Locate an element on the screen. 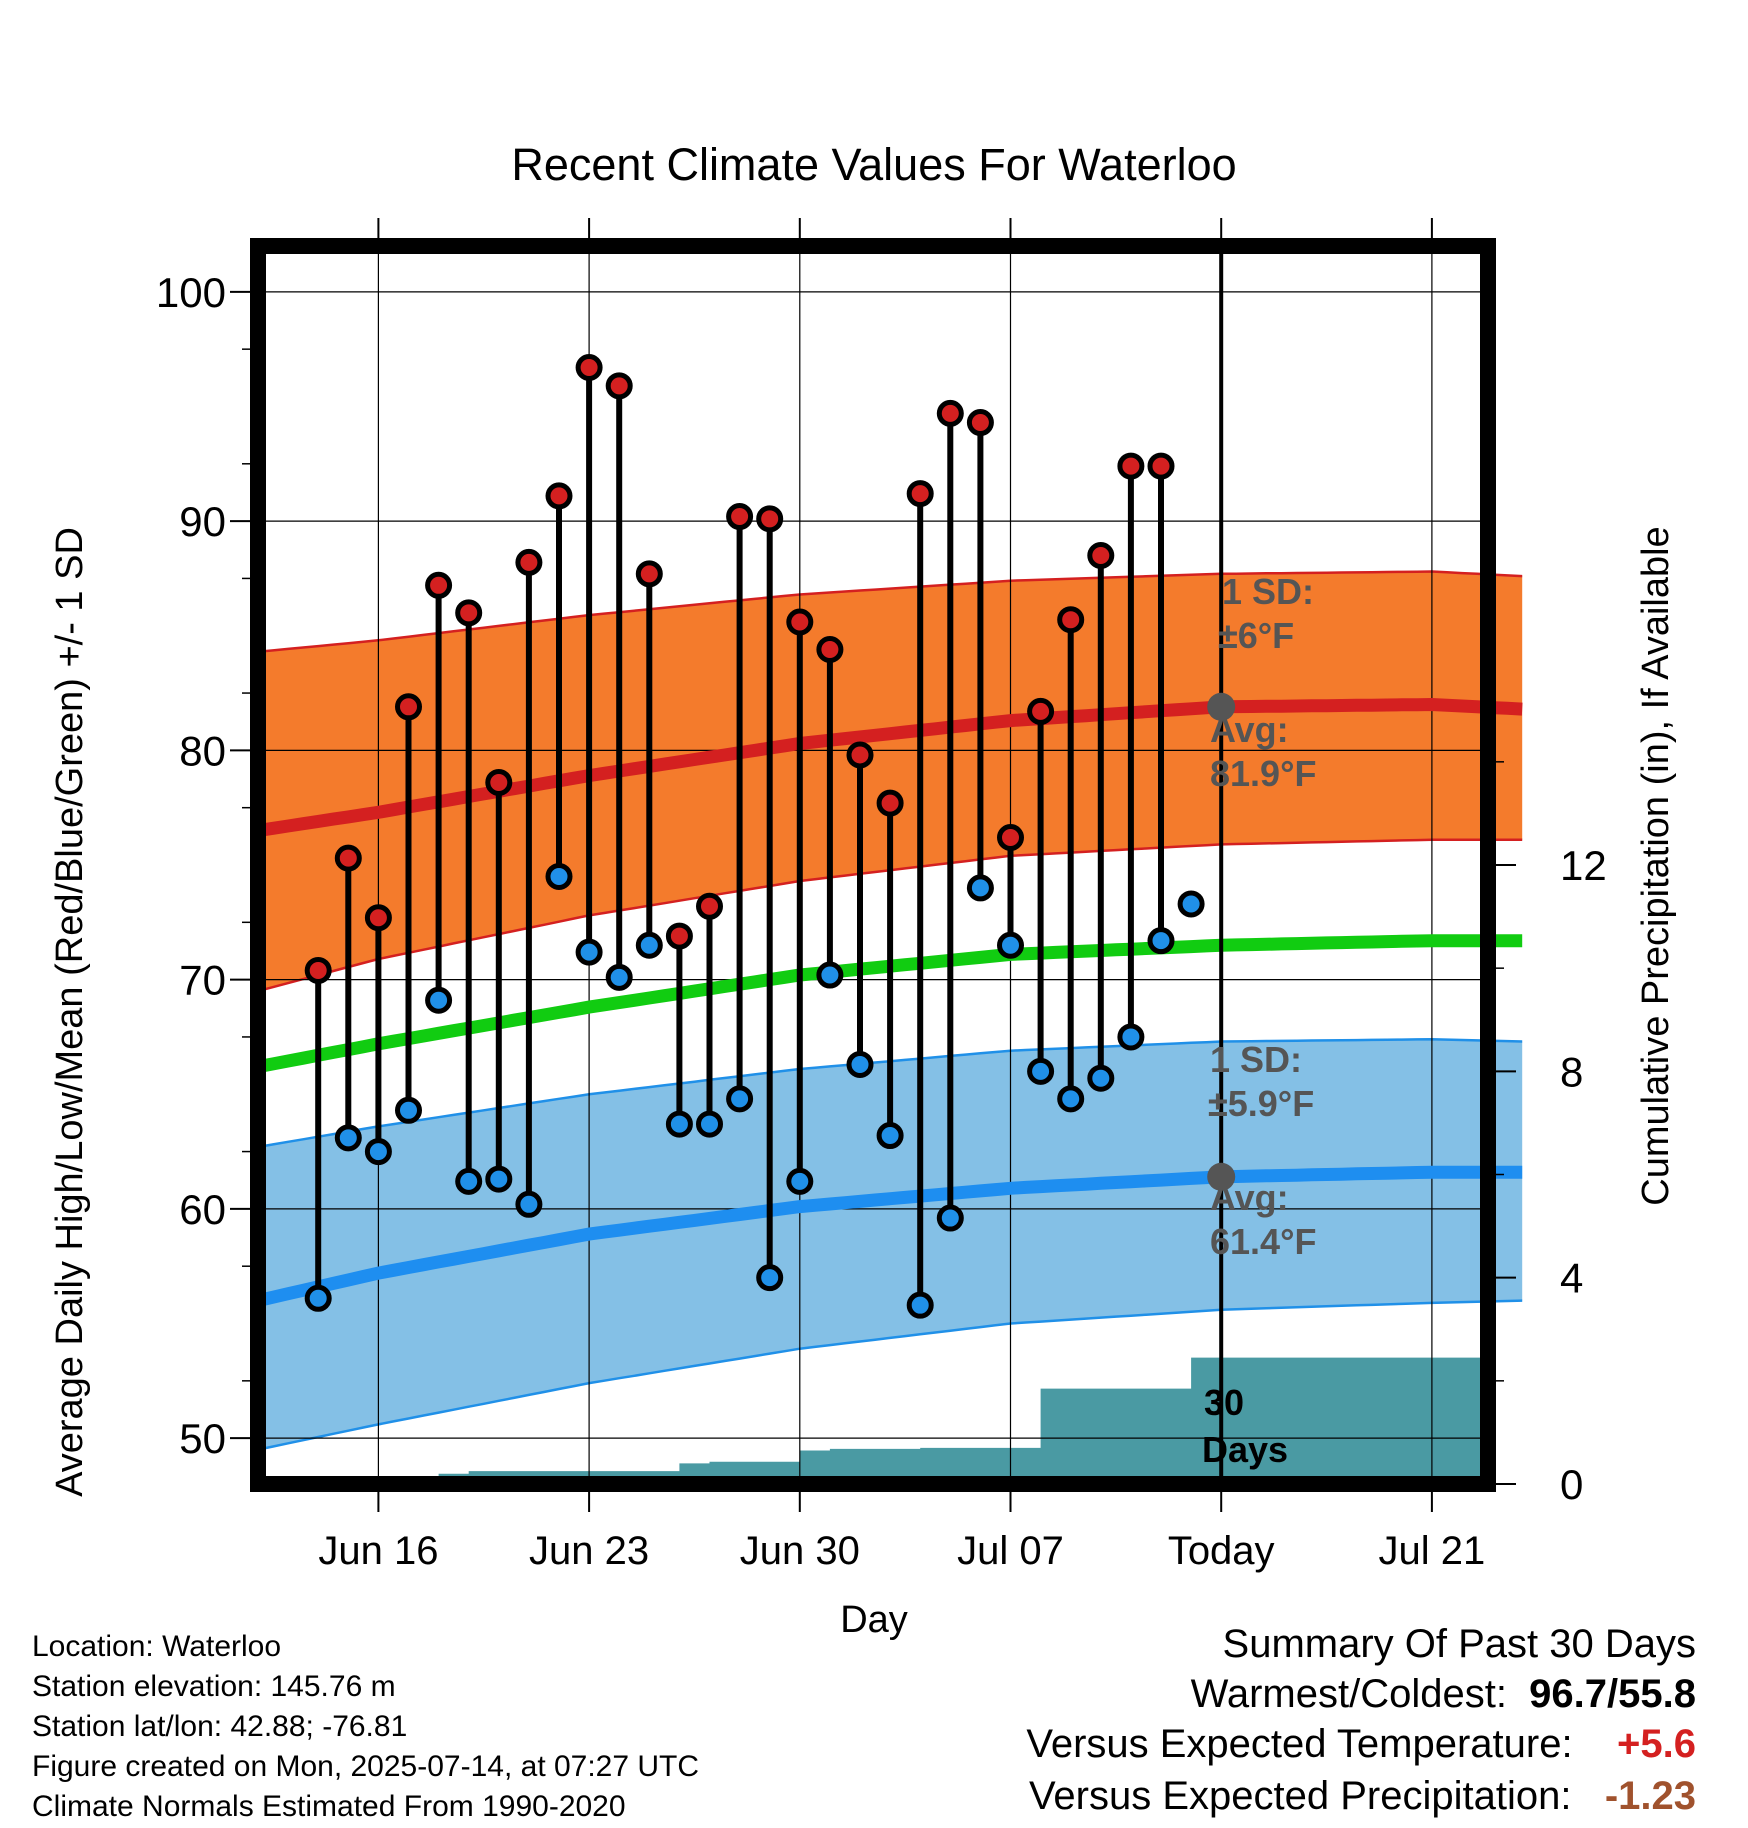 This screenshot has height=1828, width=1748. low-sd-value: ±5.9°F is located at coordinates (1261, 1103).